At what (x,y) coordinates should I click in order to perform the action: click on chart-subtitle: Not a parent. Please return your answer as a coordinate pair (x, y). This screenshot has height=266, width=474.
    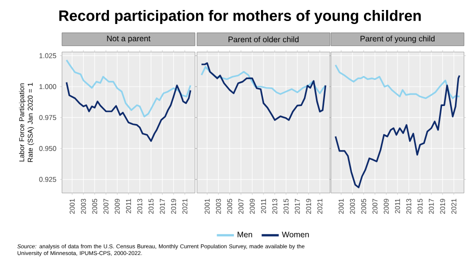
    Looking at the image, I should click on (128, 39).